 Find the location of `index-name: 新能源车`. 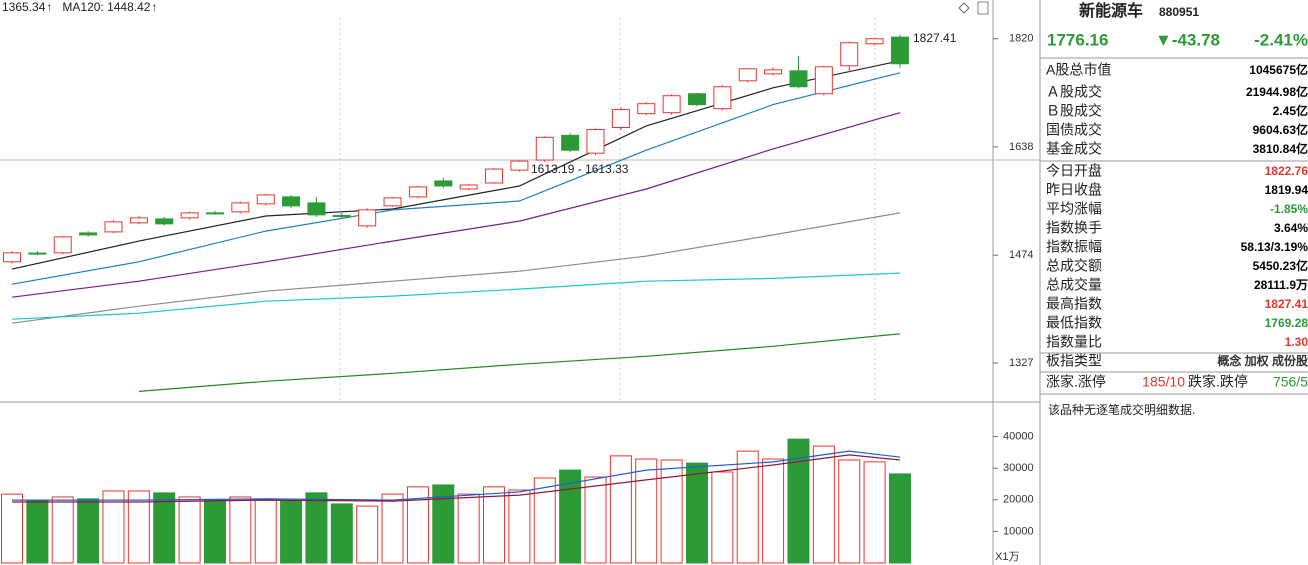

index-name: 新能源车 is located at coordinates (1111, 10).